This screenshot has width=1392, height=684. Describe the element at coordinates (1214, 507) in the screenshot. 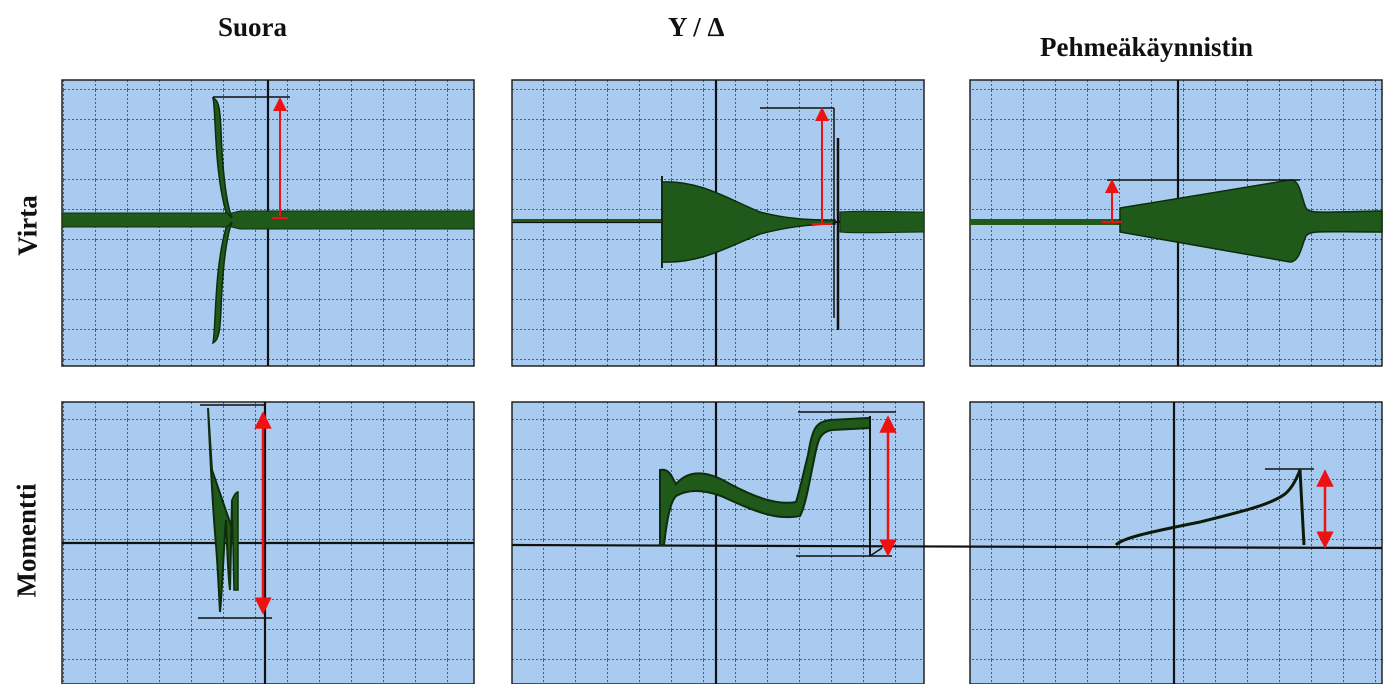

I see `trace-soft-momentti` at that location.